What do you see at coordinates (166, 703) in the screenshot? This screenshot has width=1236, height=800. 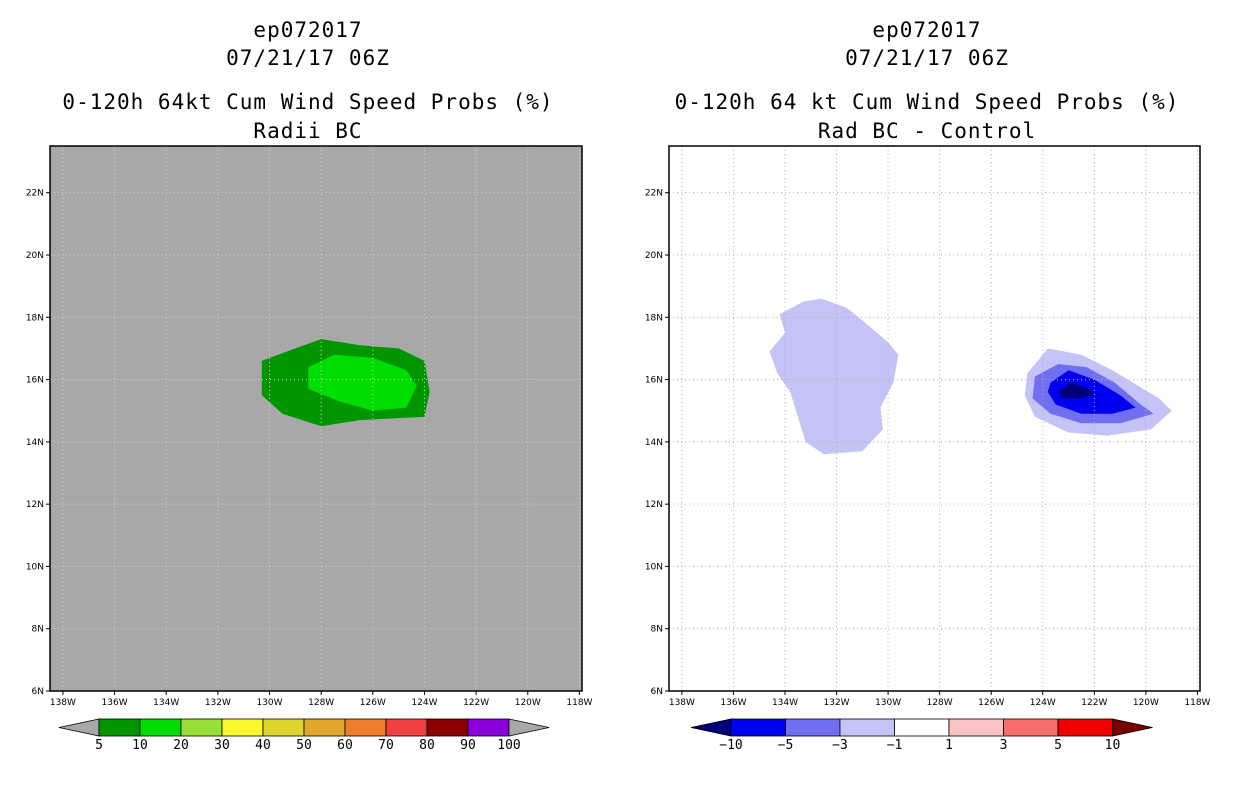 I see `left-tick-label-x-134W: 134W` at bounding box center [166, 703].